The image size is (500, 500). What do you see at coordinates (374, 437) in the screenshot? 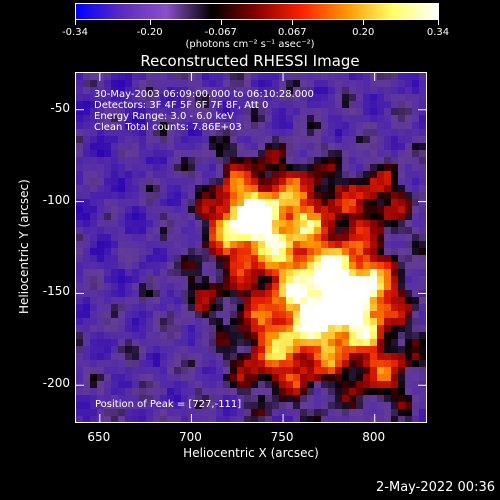
I see `x-tick-label: 800` at bounding box center [374, 437].